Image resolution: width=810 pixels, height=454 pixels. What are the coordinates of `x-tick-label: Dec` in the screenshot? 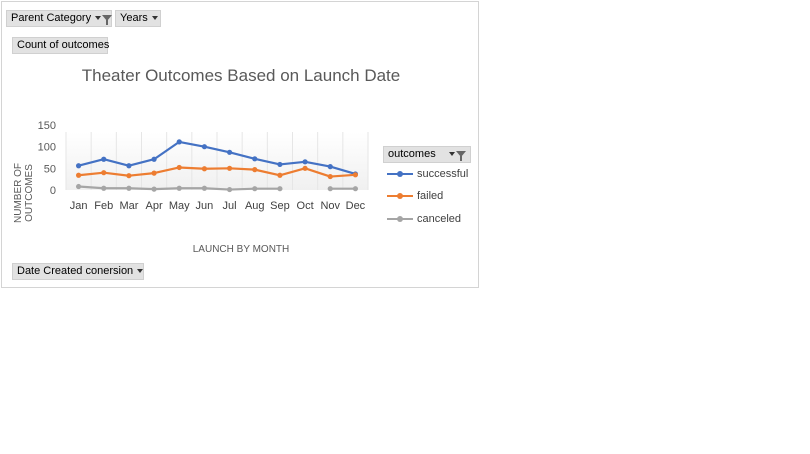 It's located at (356, 206).